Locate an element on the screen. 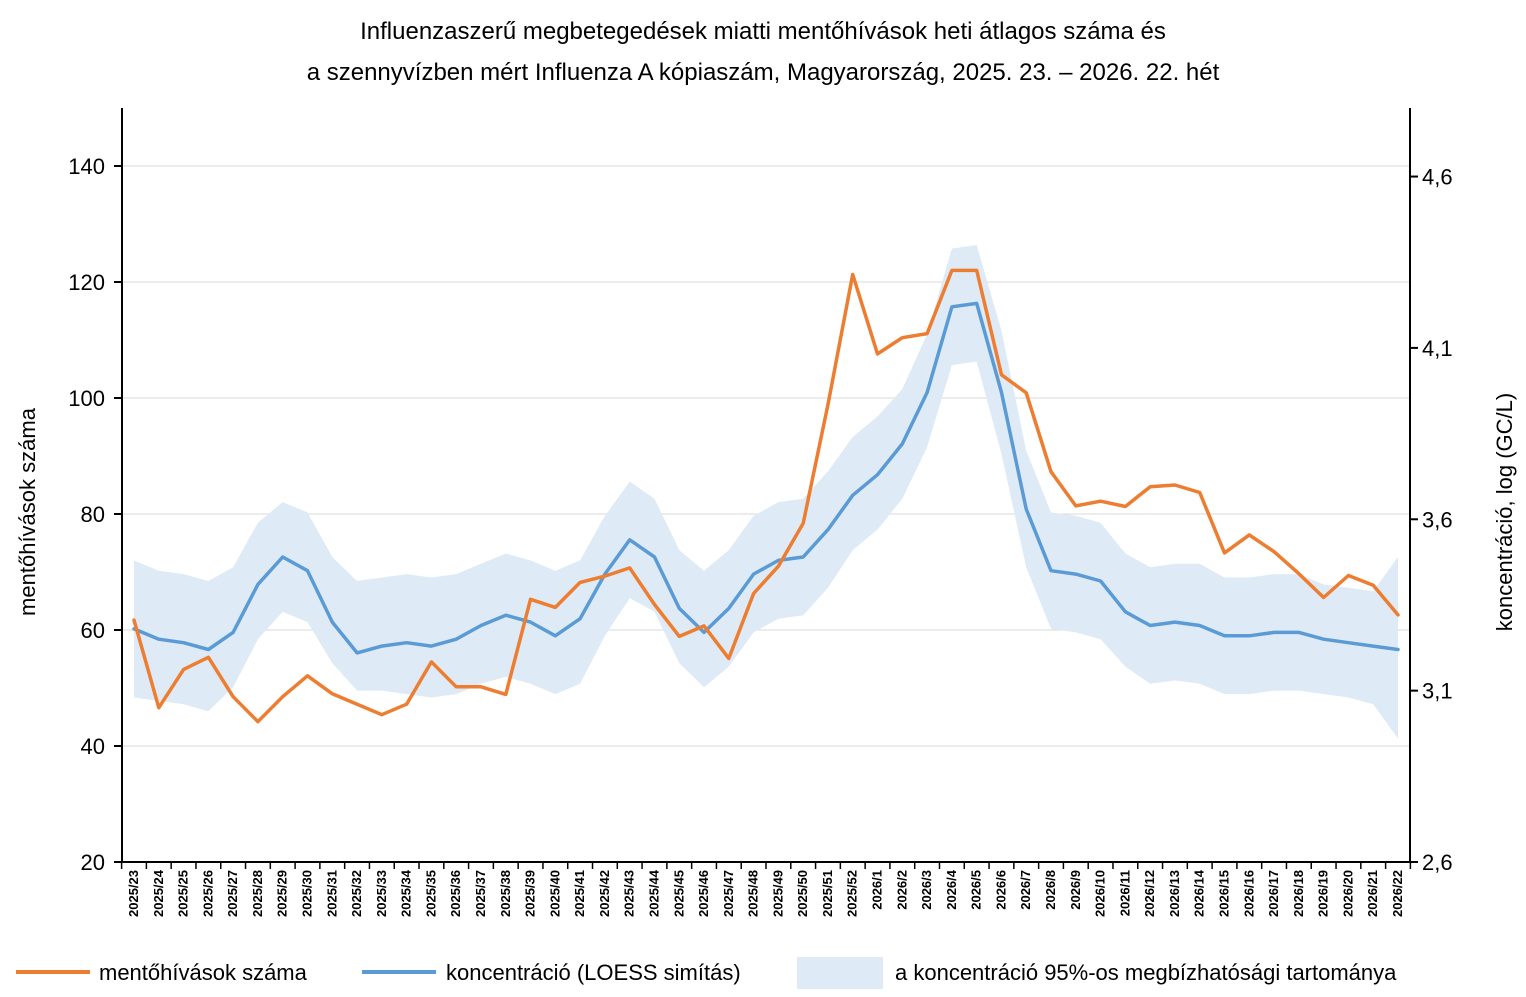 Image resolution: width=1526 pixels, height=997 pixels. x-tick-label: 2026/17 is located at coordinates (1273, 893).